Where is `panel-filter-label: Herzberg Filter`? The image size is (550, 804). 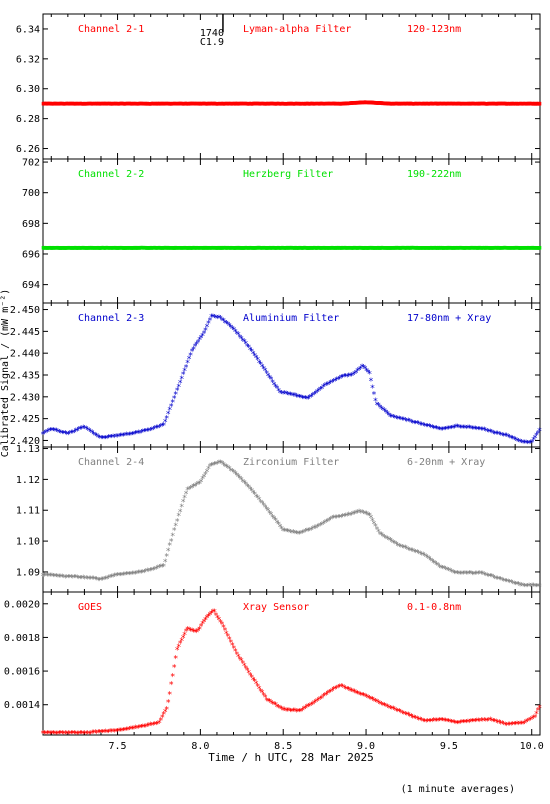 panel-filter-label: Herzberg Filter is located at coordinates (288, 174).